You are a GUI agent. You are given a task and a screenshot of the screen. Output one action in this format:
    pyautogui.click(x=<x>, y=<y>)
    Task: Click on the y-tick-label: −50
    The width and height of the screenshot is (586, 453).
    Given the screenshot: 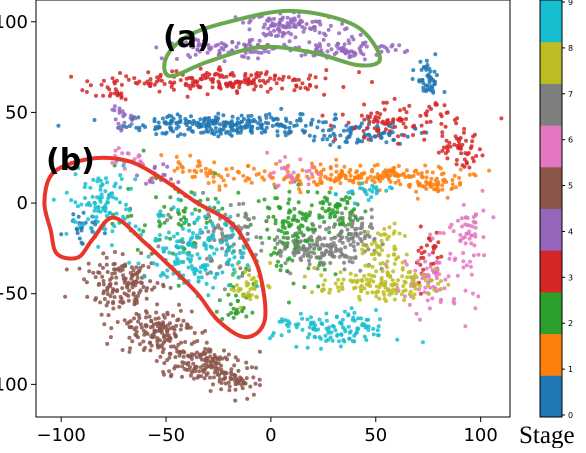 What is the action you would take?
    pyautogui.click(x=14, y=294)
    